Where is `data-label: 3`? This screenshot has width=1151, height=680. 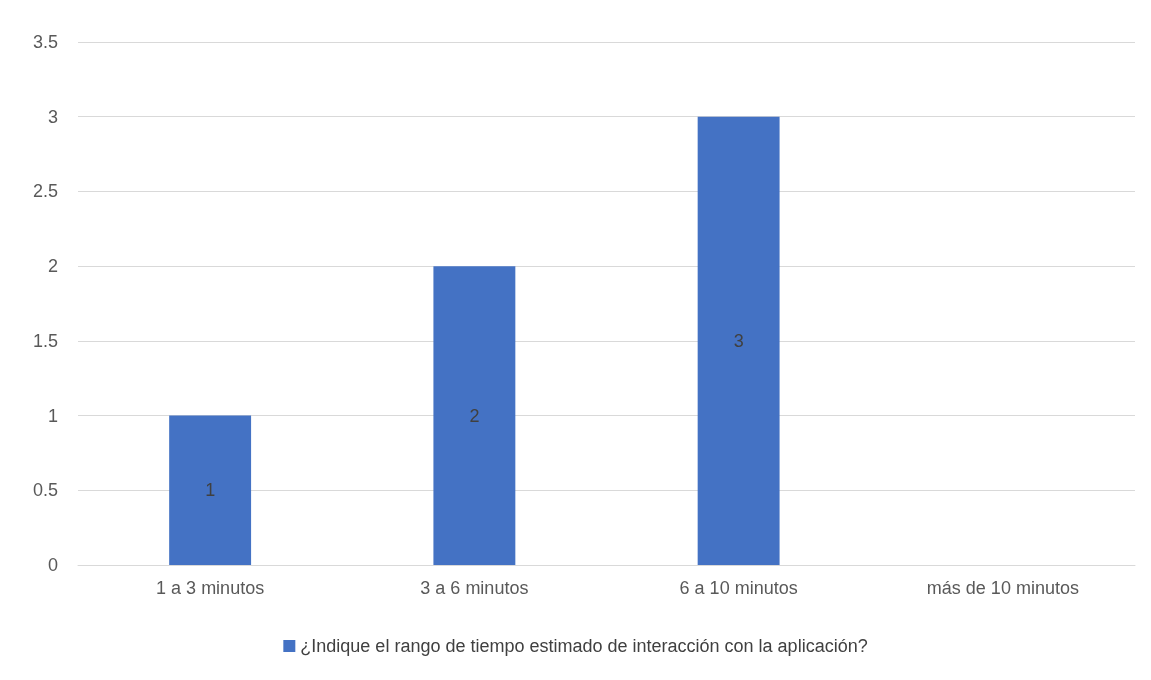 data-label: 3 is located at coordinates (738, 340).